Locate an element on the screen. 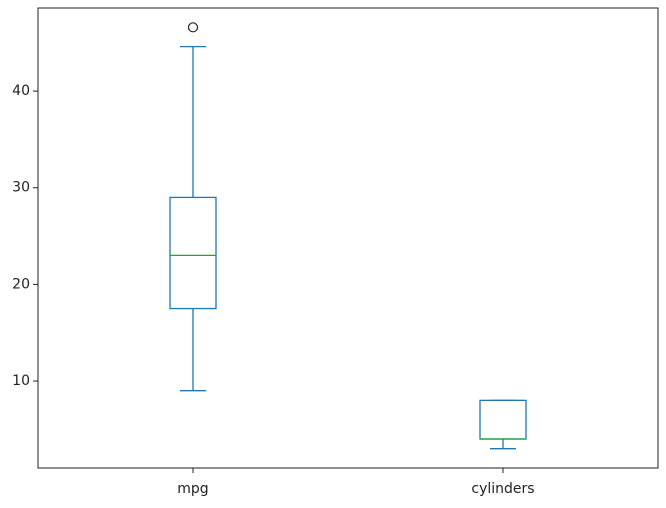 This screenshot has height=508, width=666. outlier is located at coordinates (193, 27).